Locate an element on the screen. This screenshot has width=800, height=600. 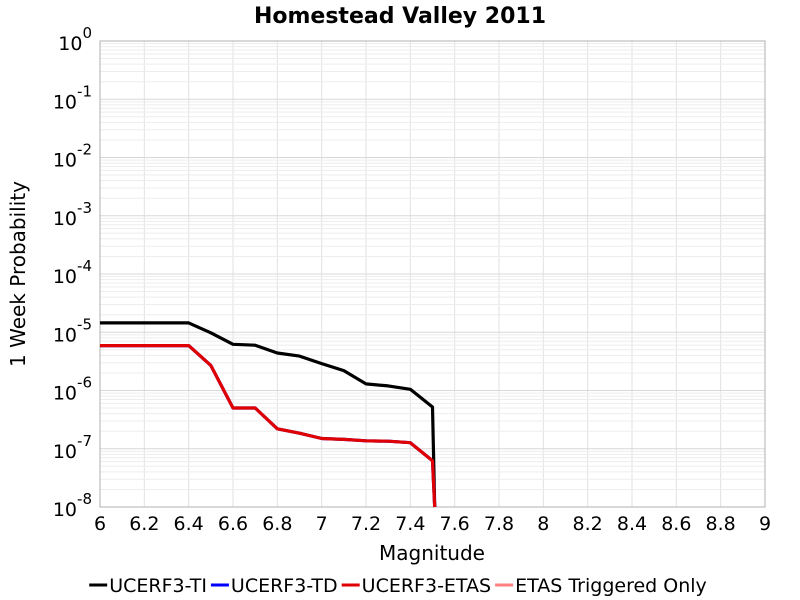
series-layer is located at coordinates (268, 414).